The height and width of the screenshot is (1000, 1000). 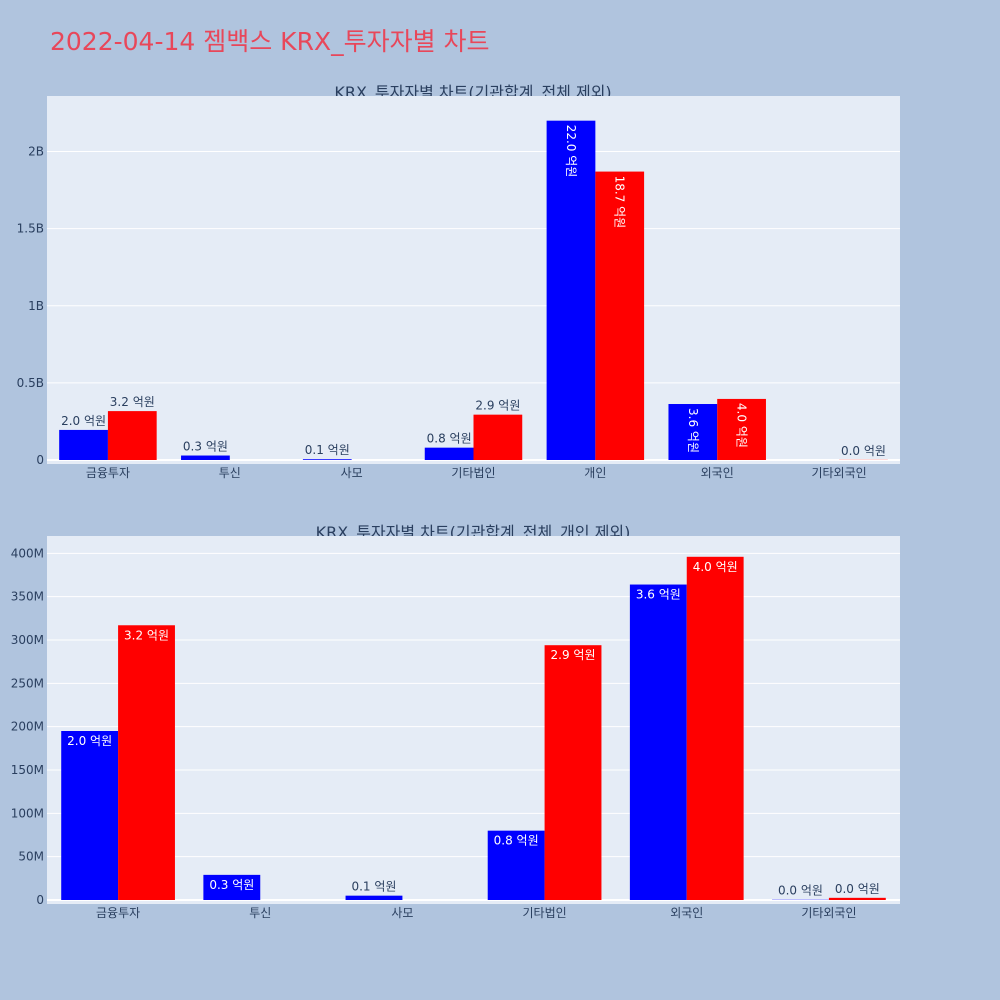 What do you see at coordinates (27, 553) in the screenshot?
I see `y-tick-label: 400M` at bounding box center [27, 553].